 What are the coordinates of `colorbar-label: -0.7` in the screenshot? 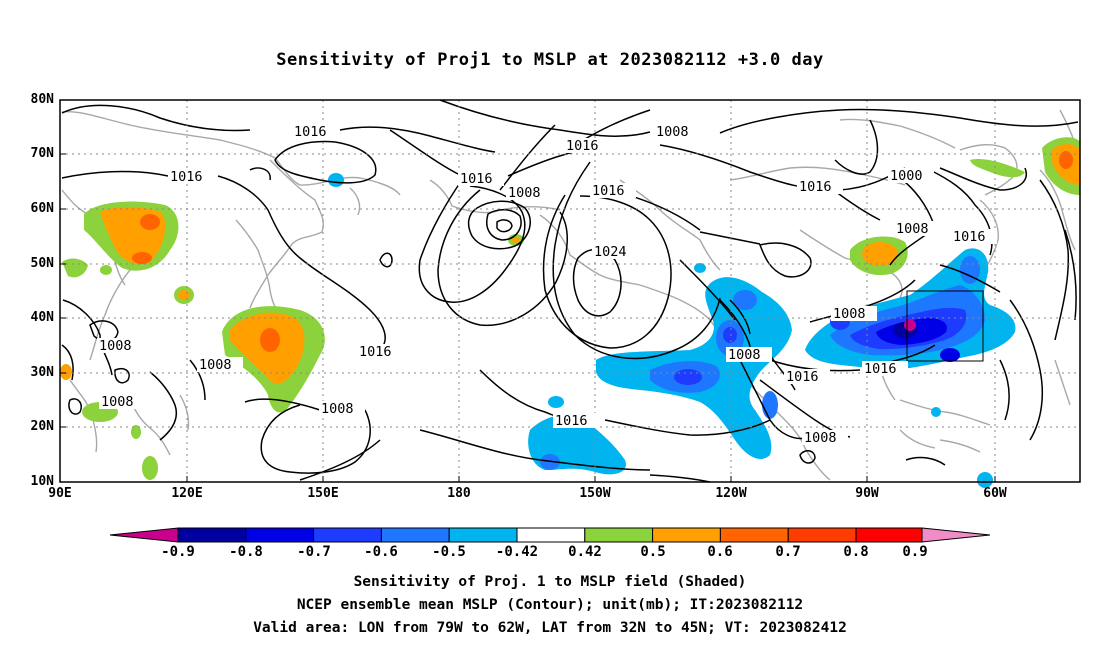 It's located at (314, 552).